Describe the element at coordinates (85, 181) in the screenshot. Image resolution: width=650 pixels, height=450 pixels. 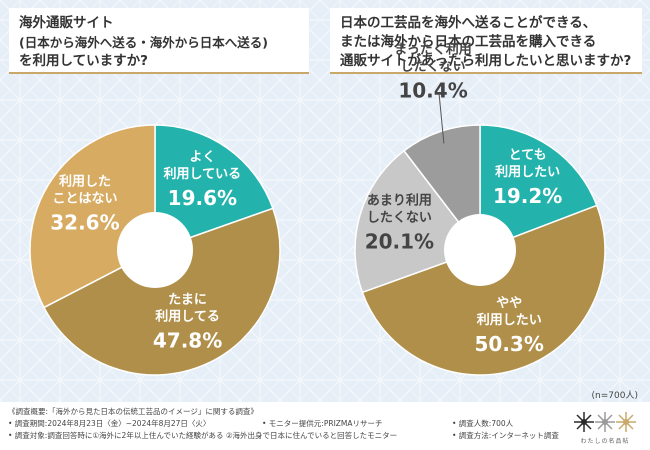
I see `chart1-slice-3-label: 利用した` at that location.